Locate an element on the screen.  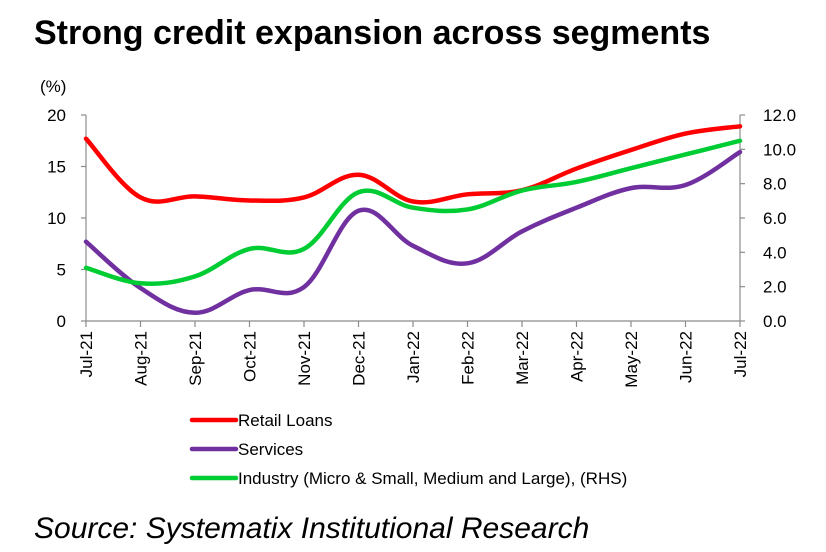
y-left-tick-label: 10 is located at coordinates (56, 218).